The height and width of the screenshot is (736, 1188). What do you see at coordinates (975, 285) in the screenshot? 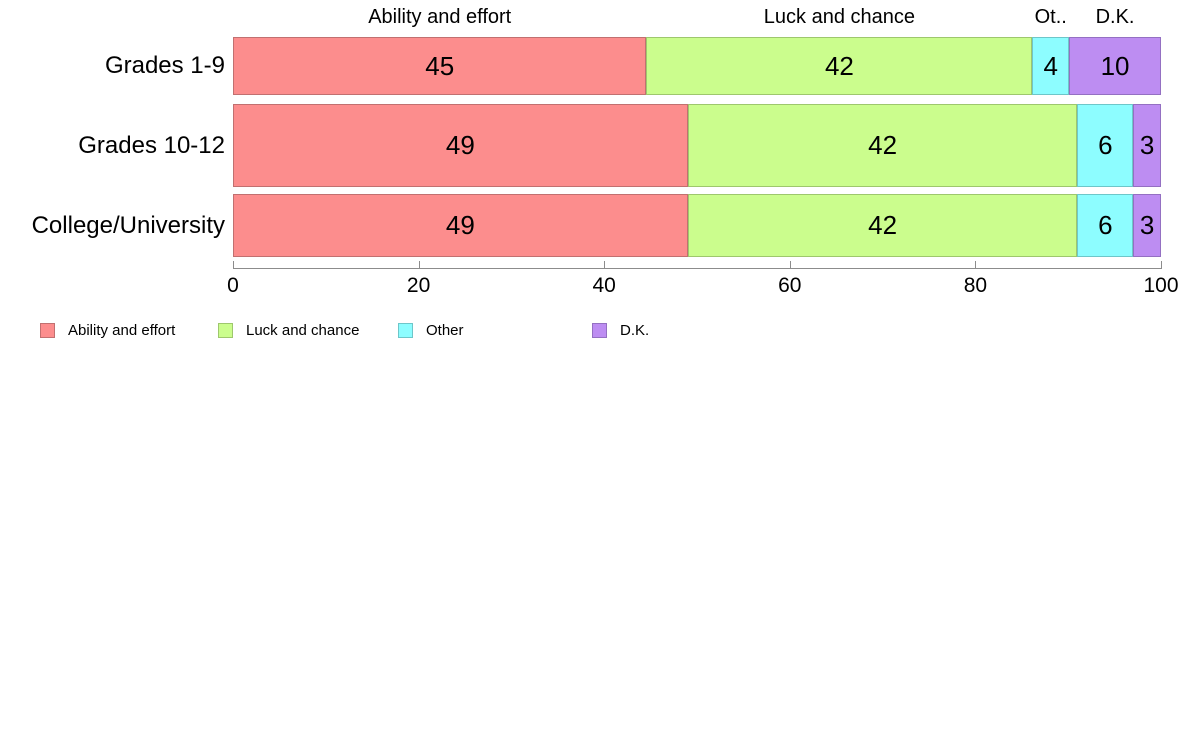
I see `x-axis-tick-label: 80` at bounding box center [975, 285].